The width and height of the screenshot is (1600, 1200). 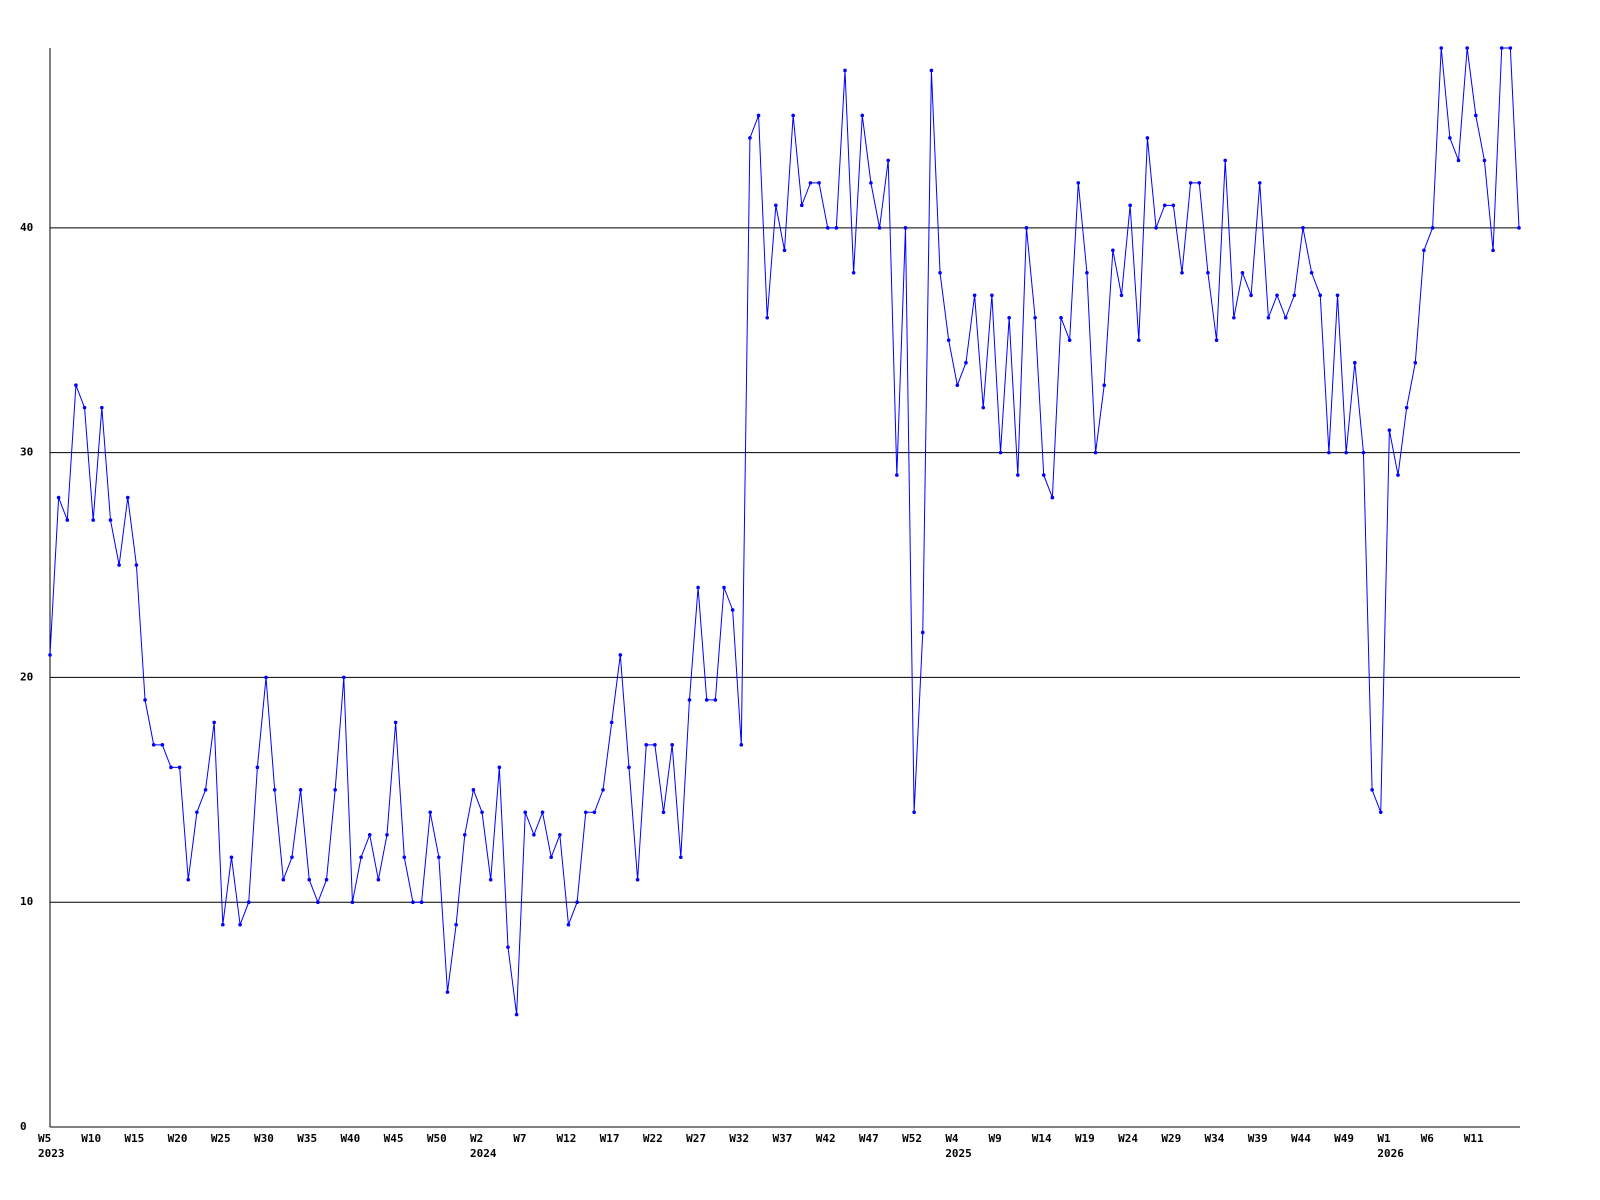 I want to click on x-tick-label: W35, so click(x=307, y=1138).